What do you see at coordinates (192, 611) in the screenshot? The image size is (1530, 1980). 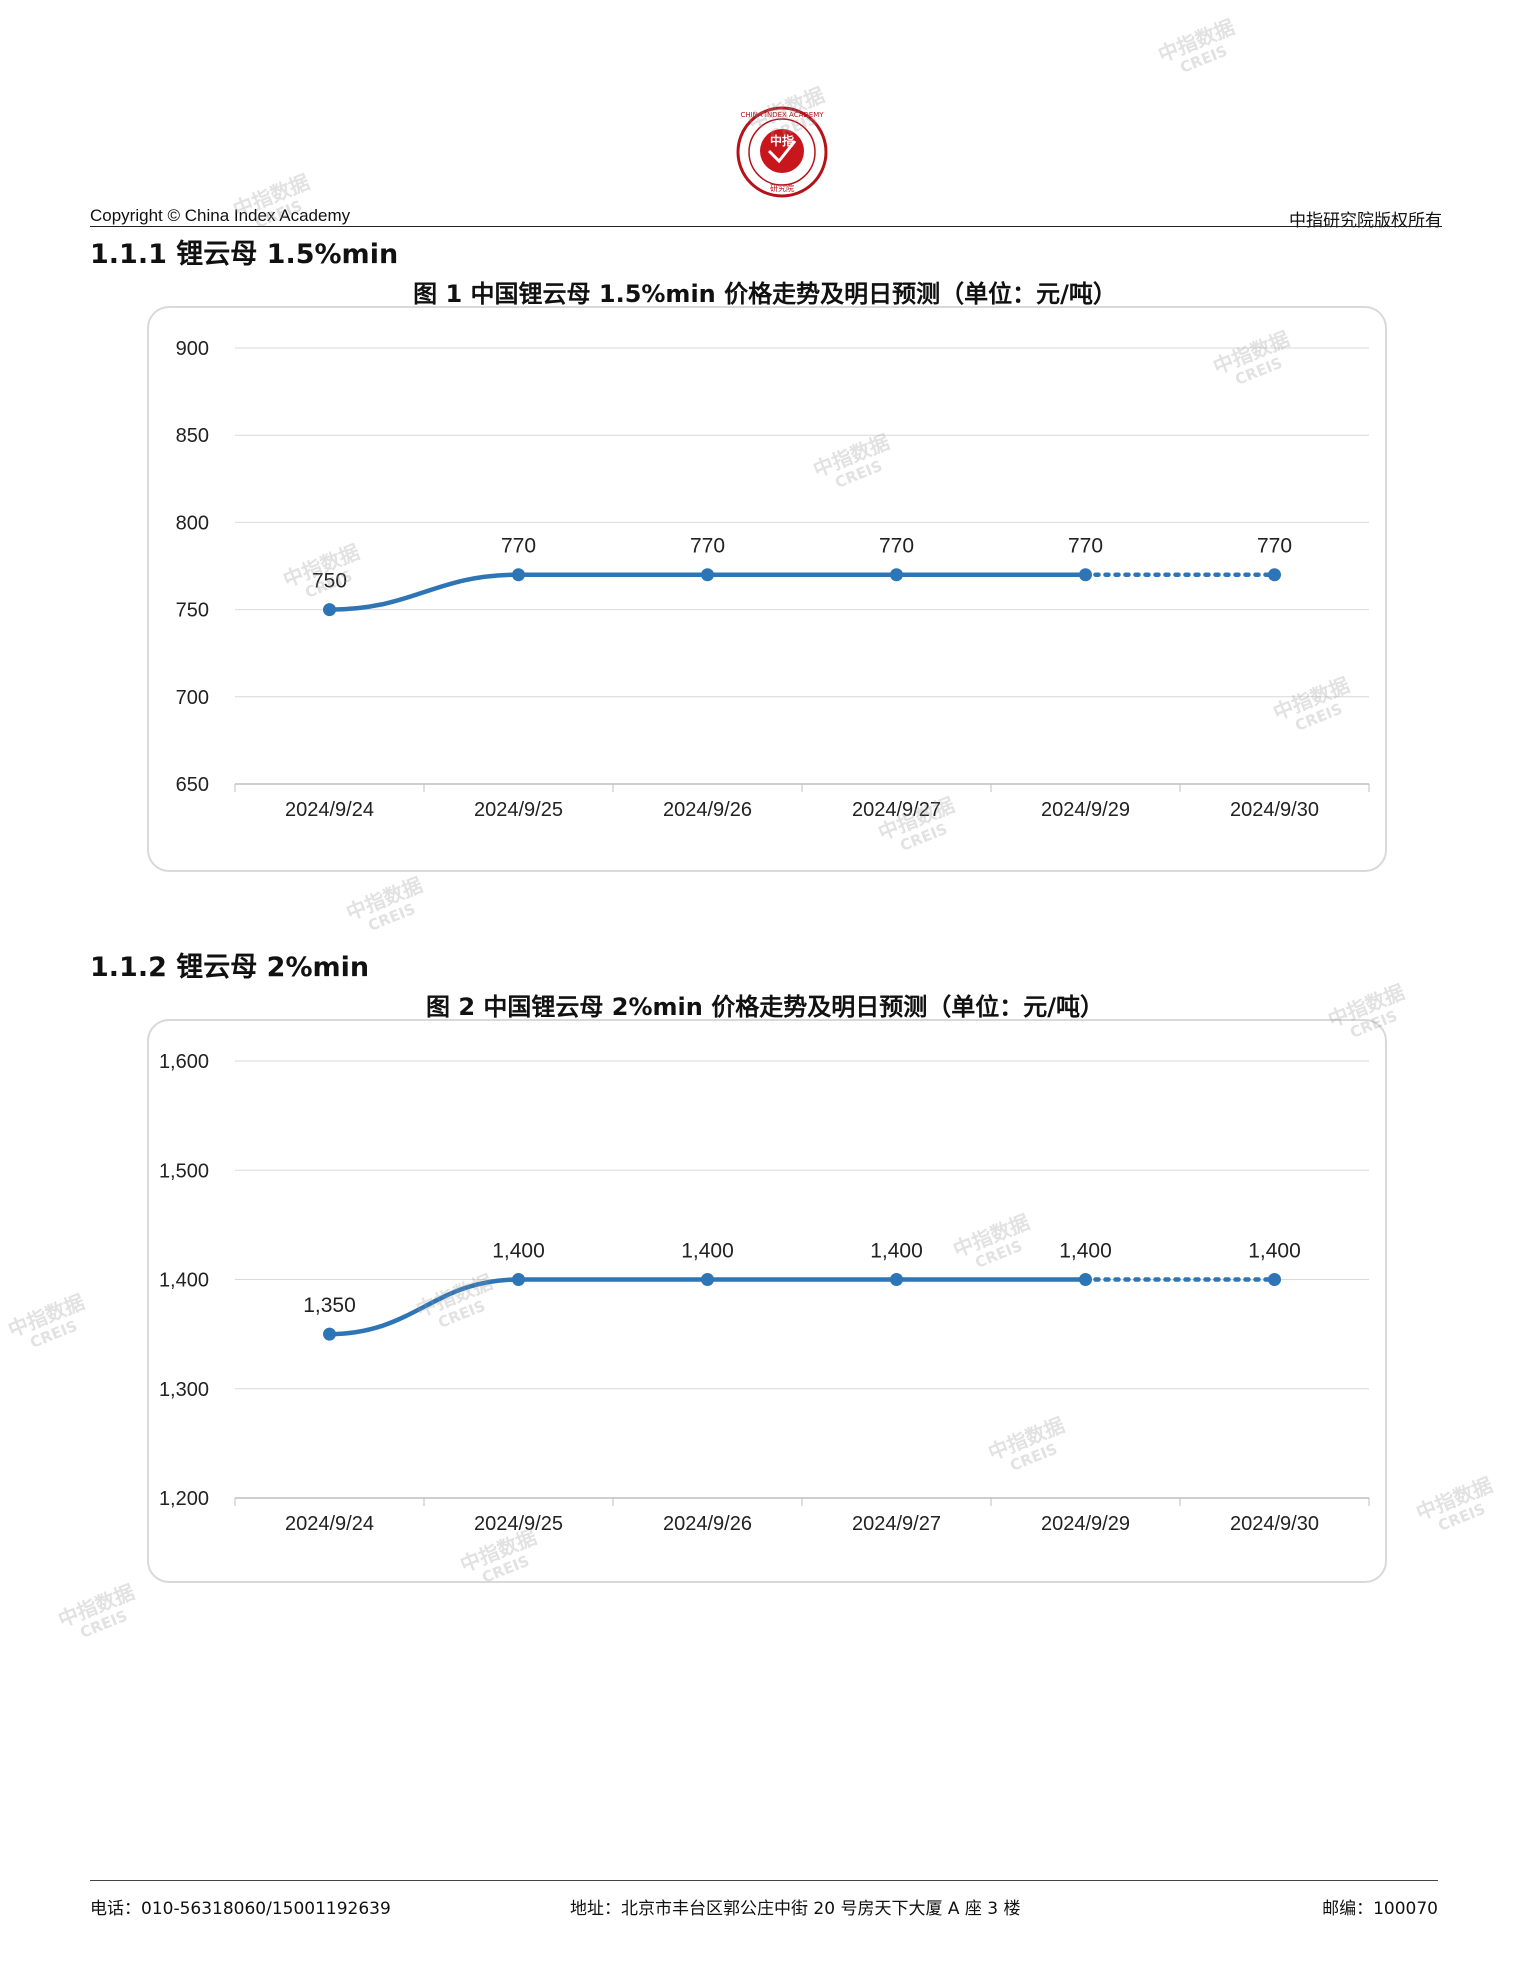 I see `y-tick-label: 750` at bounding box center [192, 611].